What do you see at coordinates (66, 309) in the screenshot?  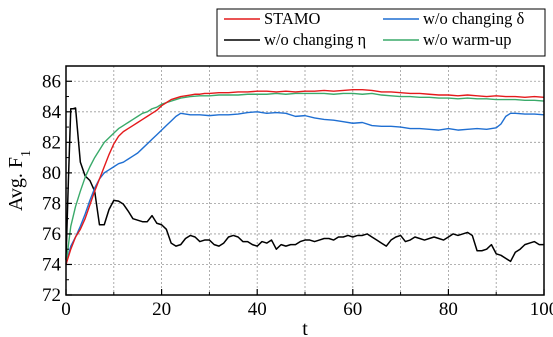 I see `x-tick-label: 0` at bounding box center [66, 309].